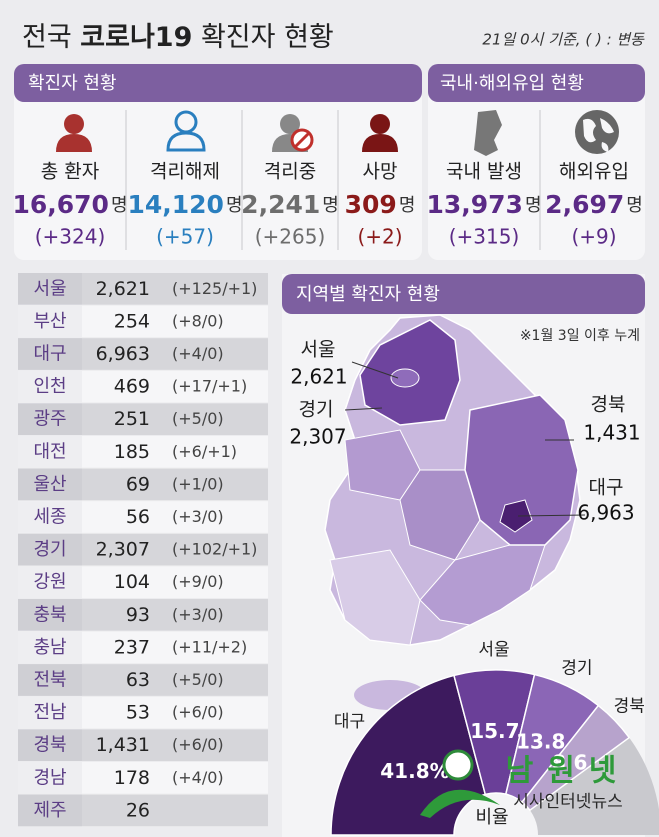  What do you see at coordinates (597, 132) in the screenshot?
I see `icon-globe` at bounding box center [597, 132].